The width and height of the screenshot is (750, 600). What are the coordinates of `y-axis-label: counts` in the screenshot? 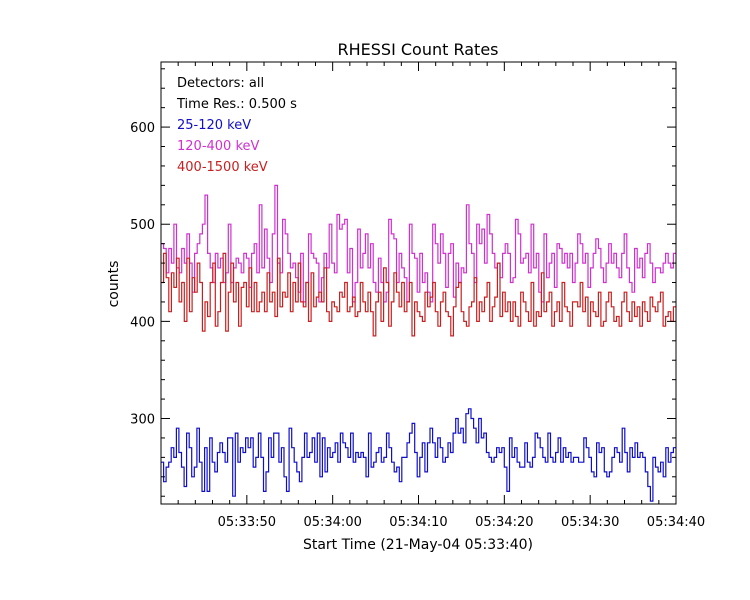 It's located at (114, 284).